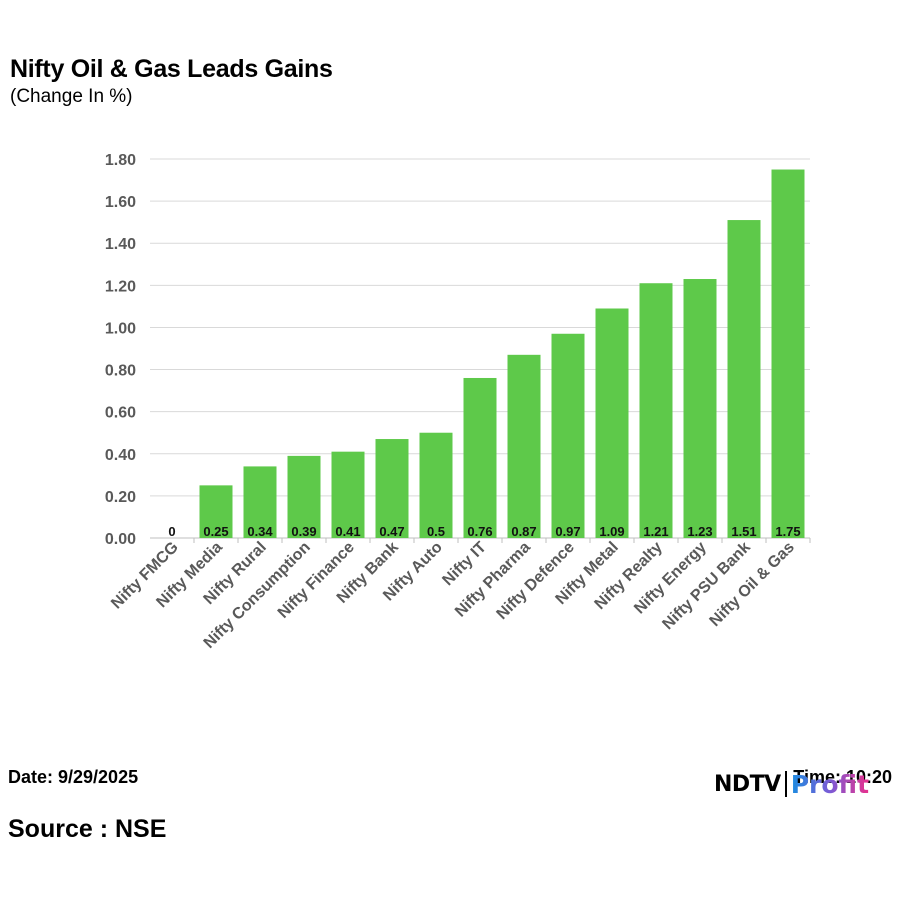 The image size is (900, 900). Describe the element at coordinates (303, 531) in the screenshot. I see `data-label: 0.39` at that location.